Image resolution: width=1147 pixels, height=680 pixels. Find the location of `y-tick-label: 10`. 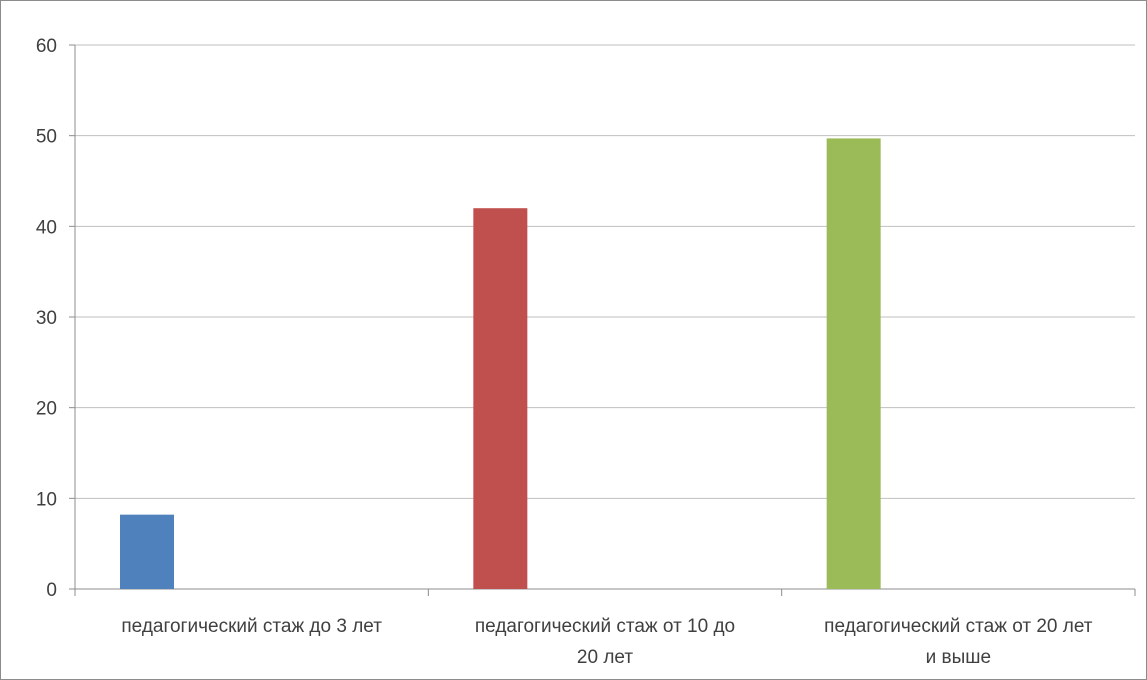

y-tick-label: 10 is located at coordinates (46, 499).